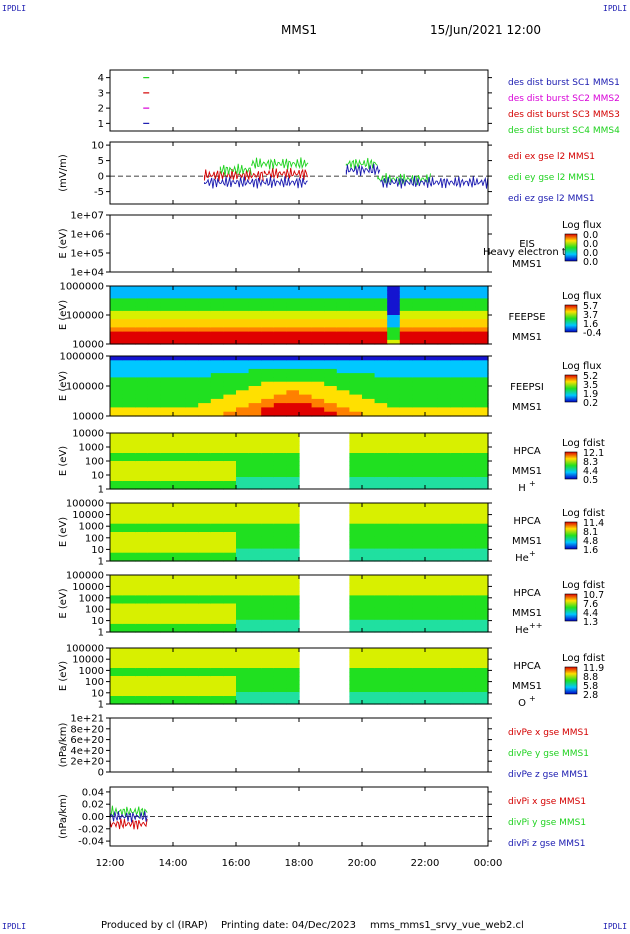  Describe the element at coordinates (590, 622) in the screenshot. I see `colorbar-tick-label: 1.3` at that location.